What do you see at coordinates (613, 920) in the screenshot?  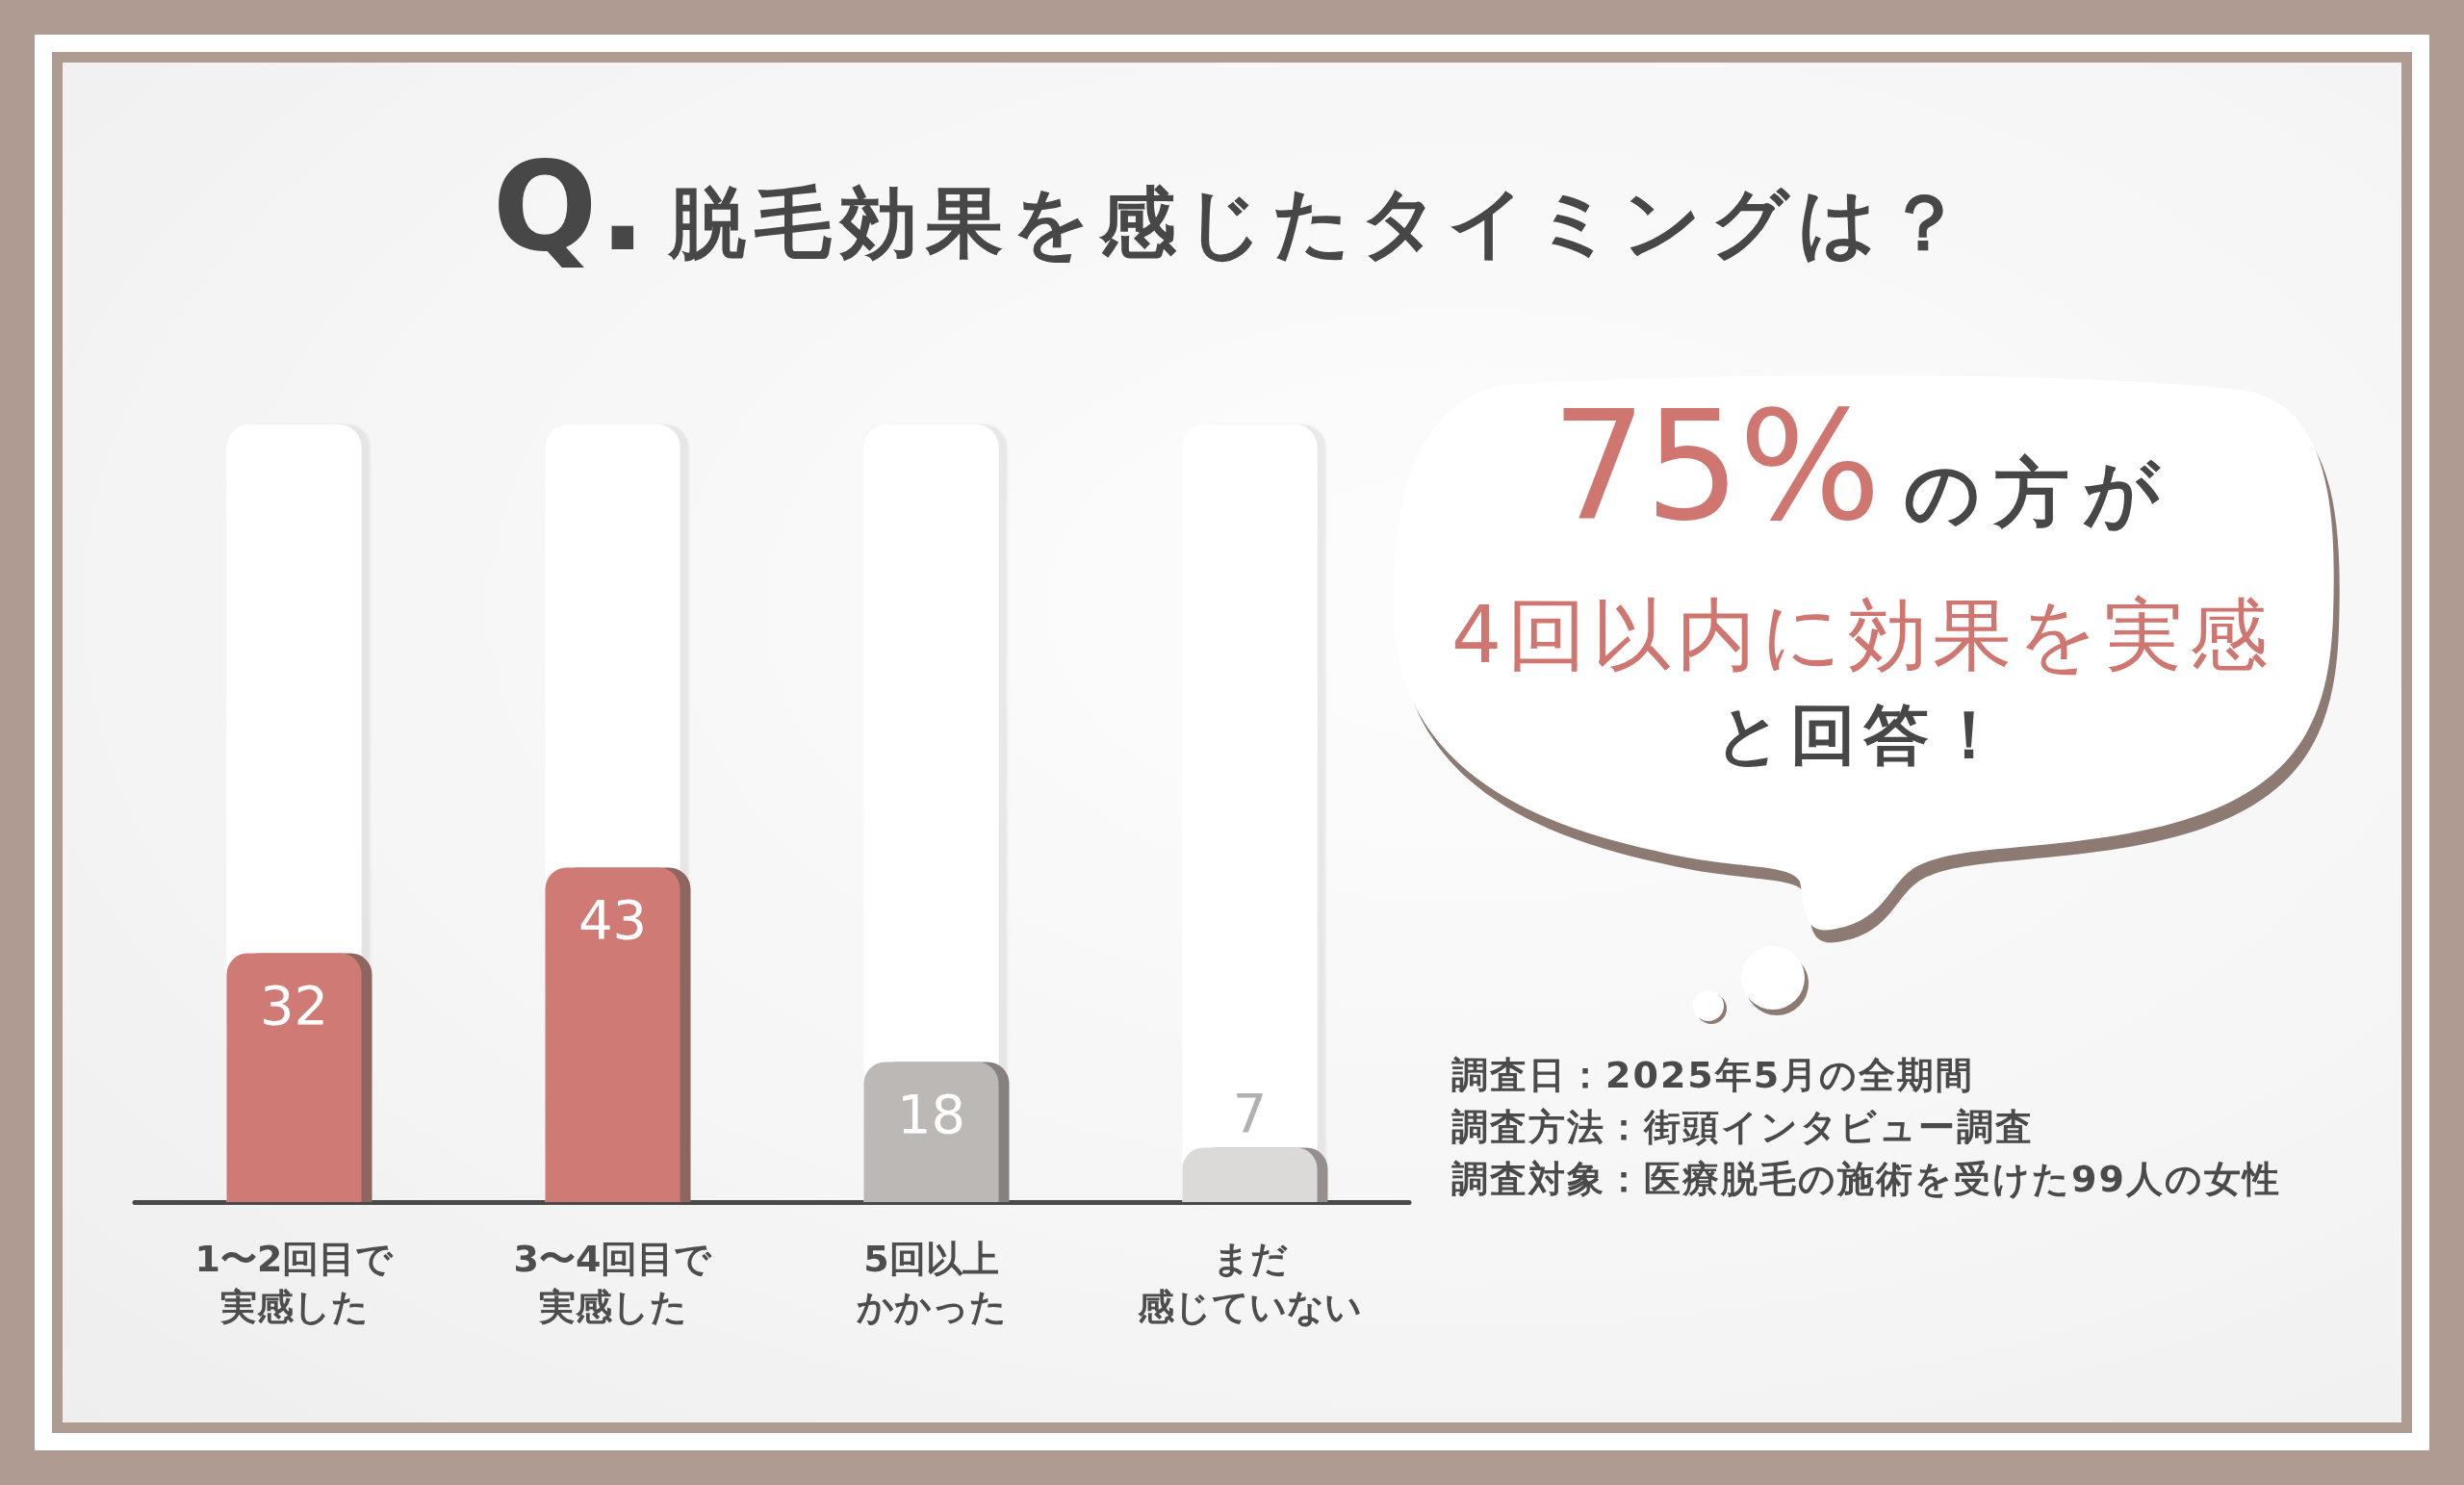 I see `data-label: 43` at bounding box center [613, 920].